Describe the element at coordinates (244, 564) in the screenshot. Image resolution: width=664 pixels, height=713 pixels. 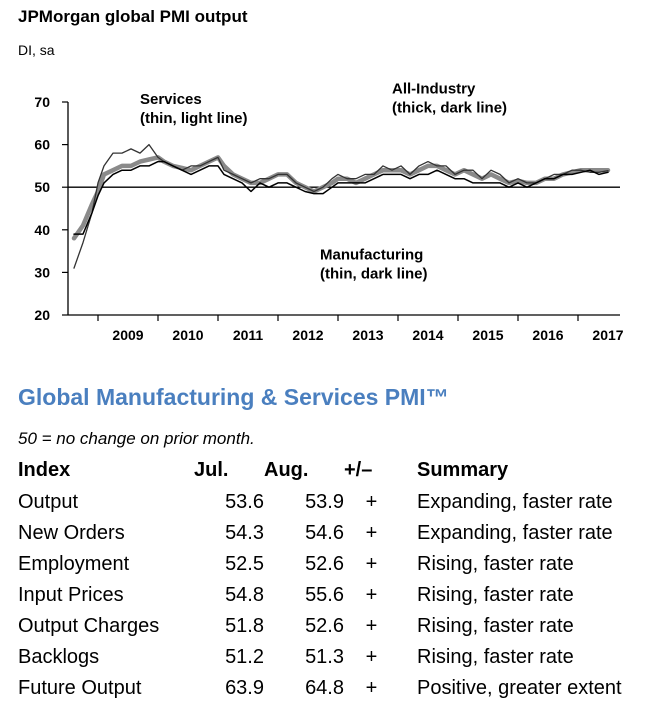
I see `cell-jul: 52.5` at that location.